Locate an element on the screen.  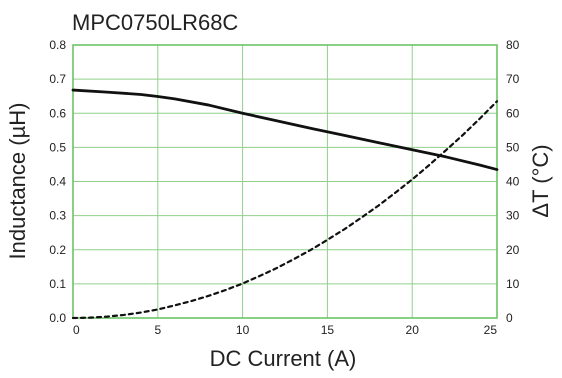
x-tick-label: 0 is located at coordinates (76, 330).